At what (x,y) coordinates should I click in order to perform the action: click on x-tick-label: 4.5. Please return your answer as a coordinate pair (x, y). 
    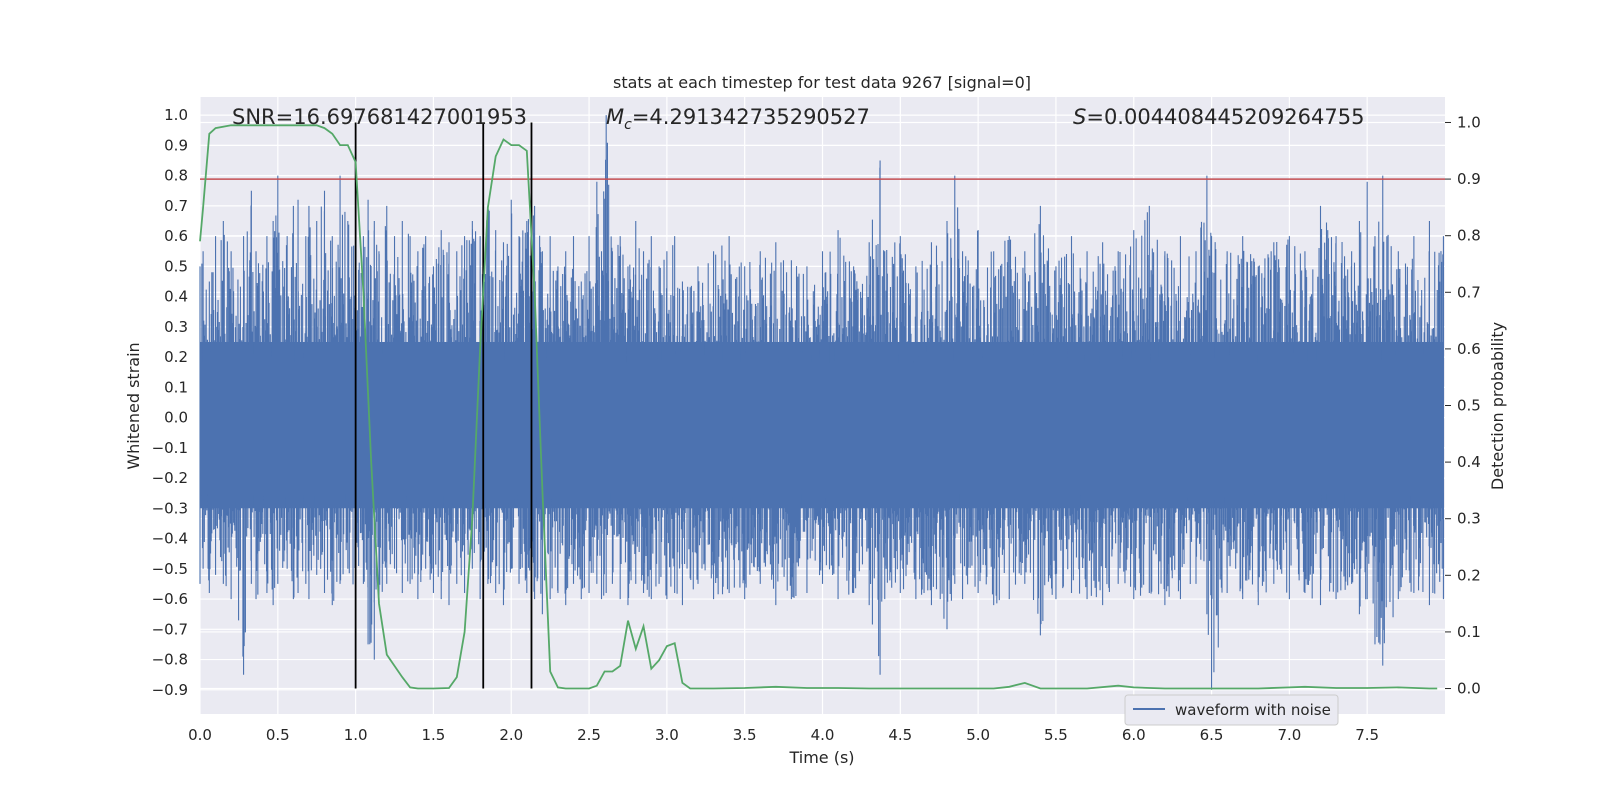
    Looking at the image, I should click on (900, 735).